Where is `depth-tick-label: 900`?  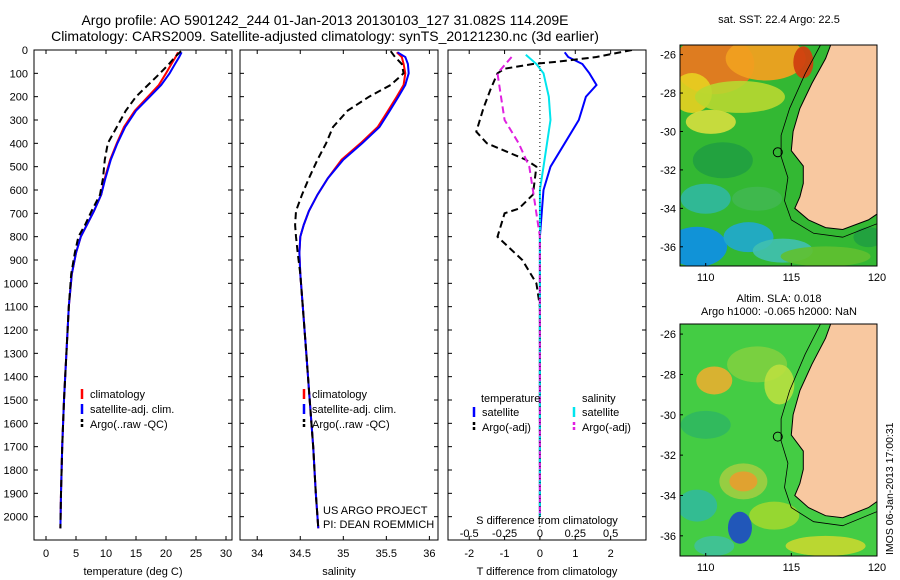 depth-tick-label: 900 is located at coordinates (19, 261).